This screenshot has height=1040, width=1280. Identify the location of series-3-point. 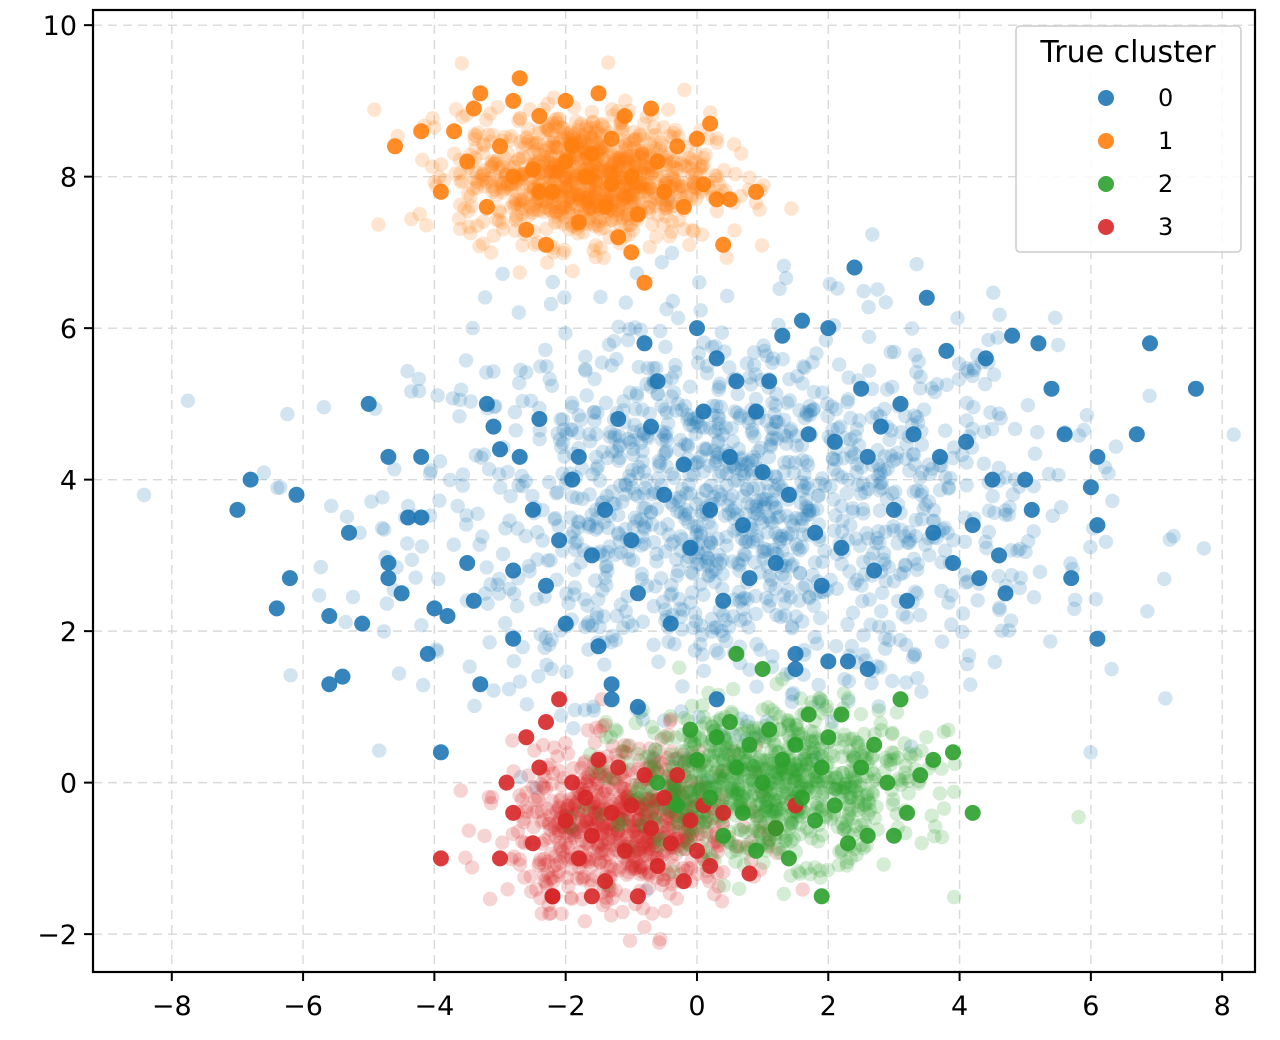
(604, 861).